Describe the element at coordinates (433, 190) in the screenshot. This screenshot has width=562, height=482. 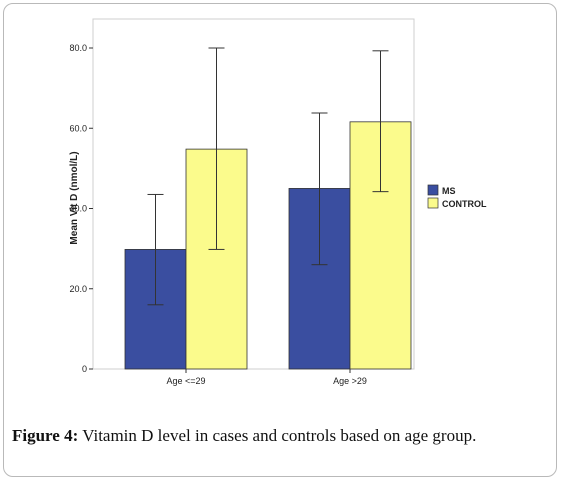
I see `legend-swatch-ms` at that location.